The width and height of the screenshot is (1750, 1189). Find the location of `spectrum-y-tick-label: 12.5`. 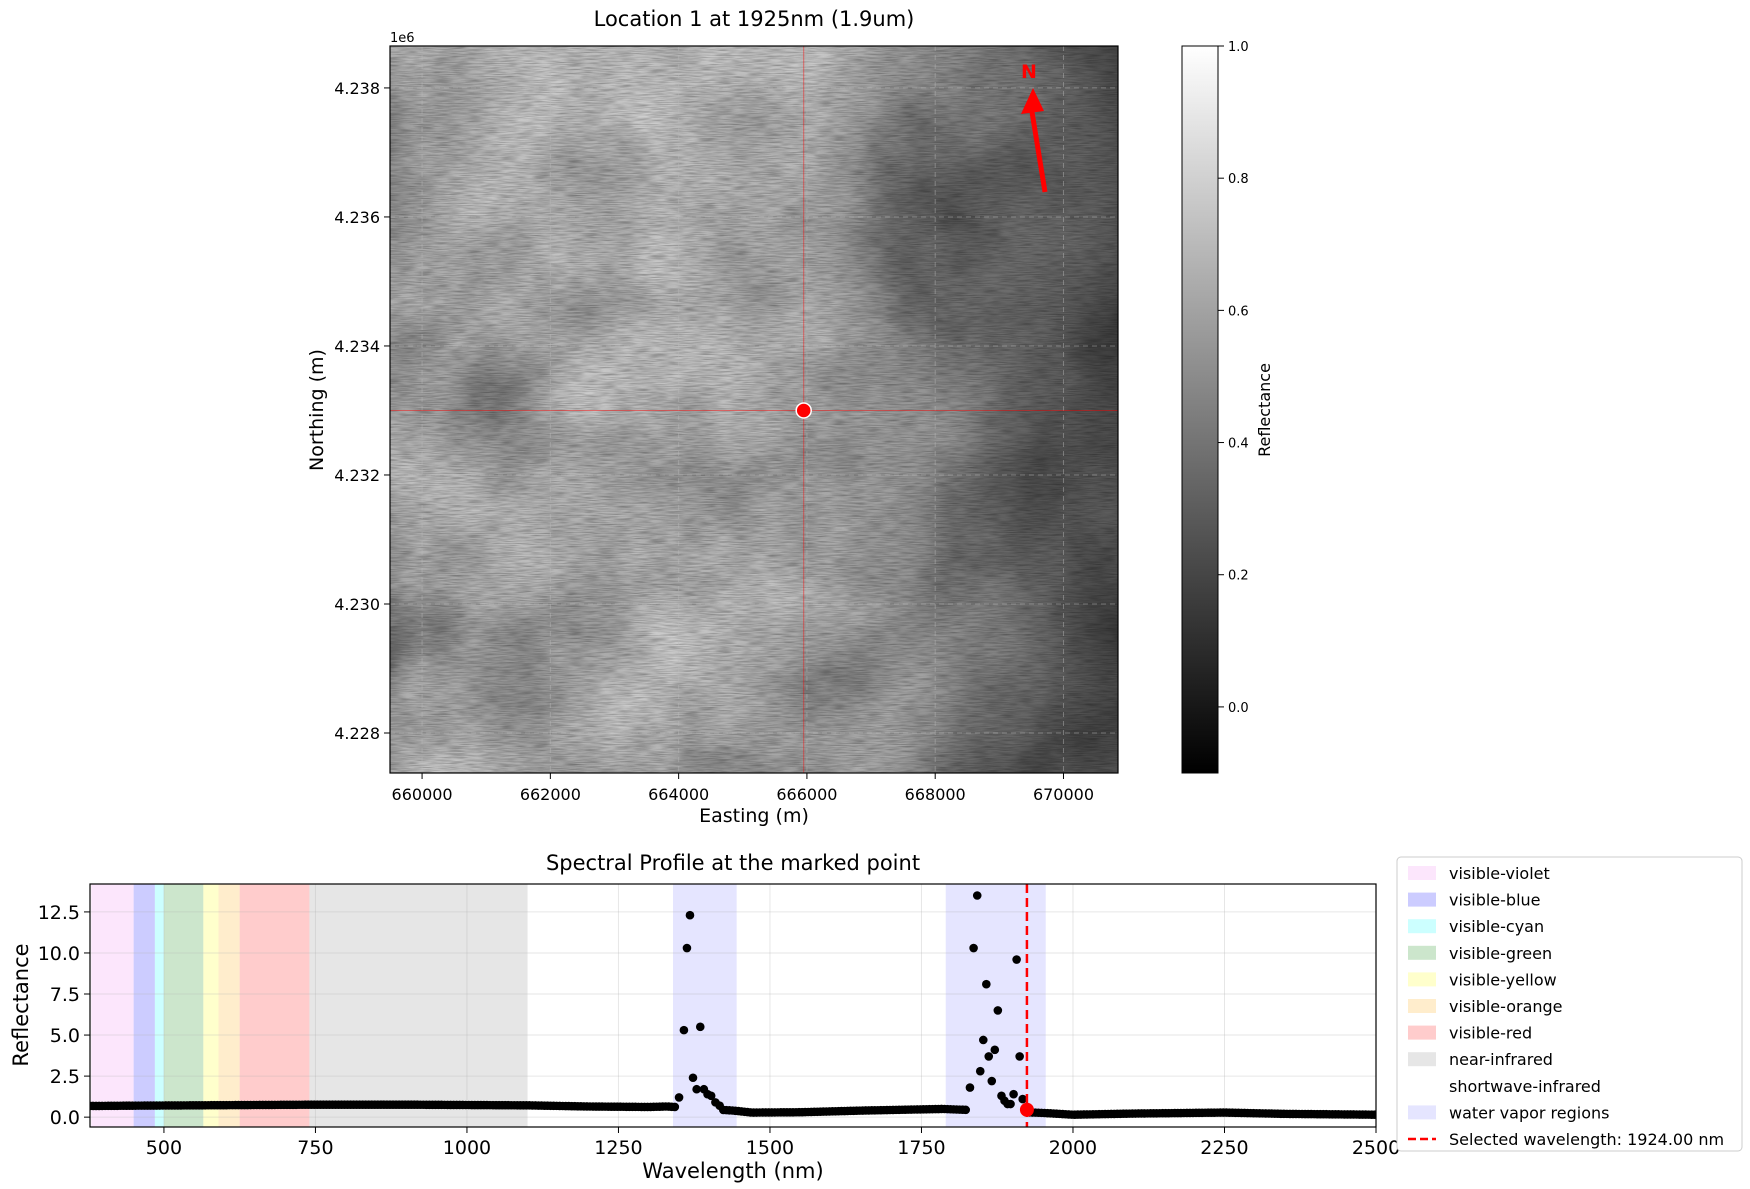

spectrum-y-tick-label: 12.5 is located at coordinates (59, 913).